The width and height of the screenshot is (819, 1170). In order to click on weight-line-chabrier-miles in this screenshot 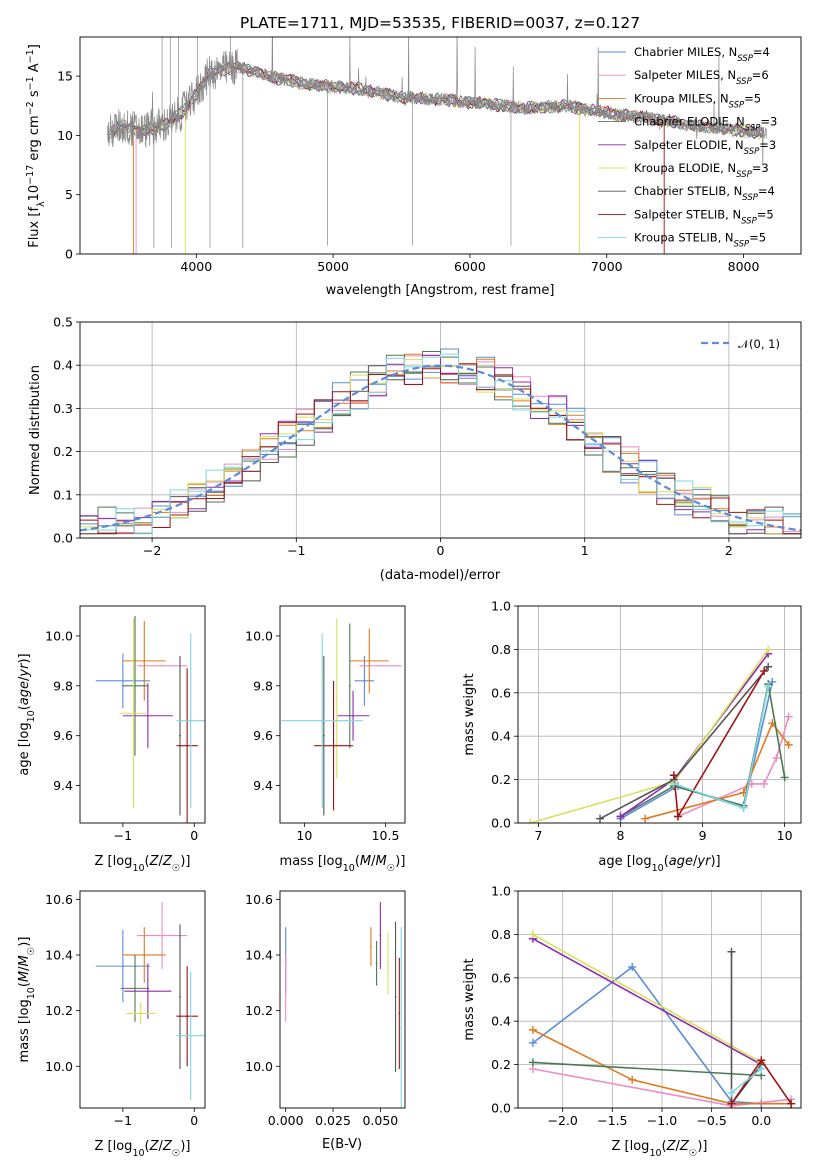, I will do `click(647, 1035)`.